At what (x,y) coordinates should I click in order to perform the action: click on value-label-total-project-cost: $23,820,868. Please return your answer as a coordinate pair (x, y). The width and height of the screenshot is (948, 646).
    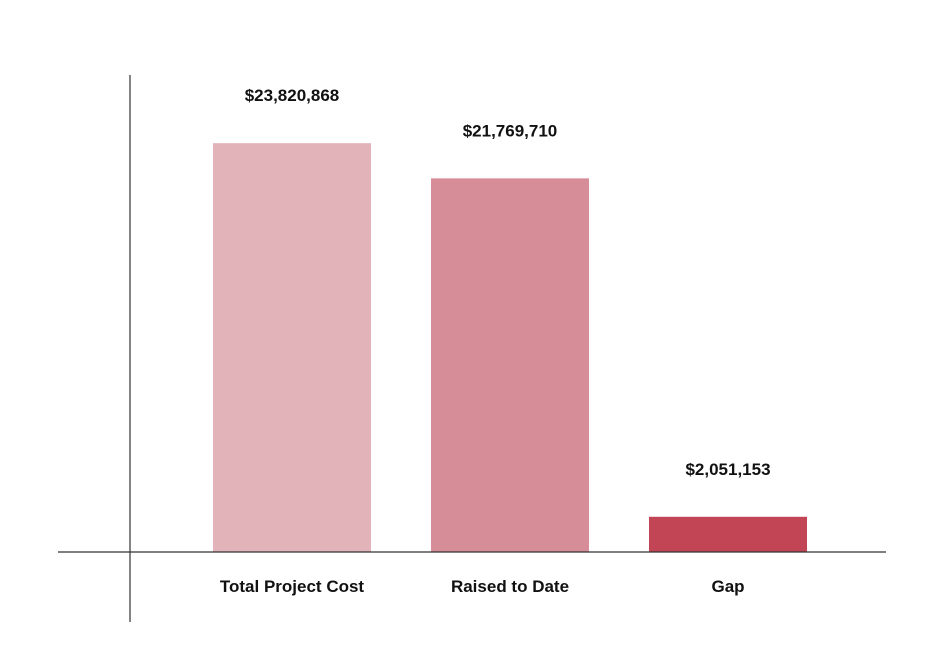
    Looking at the image, I should click on (292, 95).